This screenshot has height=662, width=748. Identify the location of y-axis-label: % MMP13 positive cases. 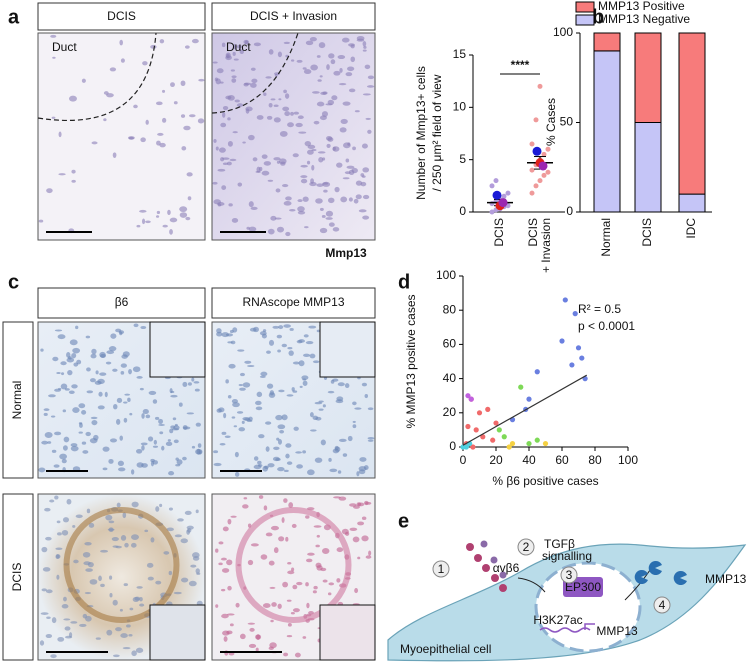
(411, 361).